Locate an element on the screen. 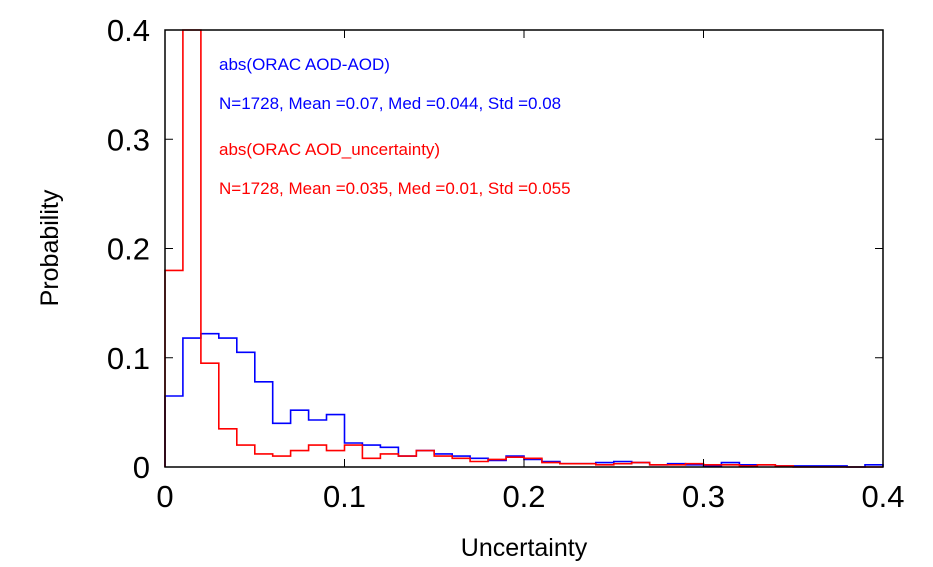 The width and height of the screenshot is (933, 567). y-tick-label: 0.3 is located at coordinates (128, 139).